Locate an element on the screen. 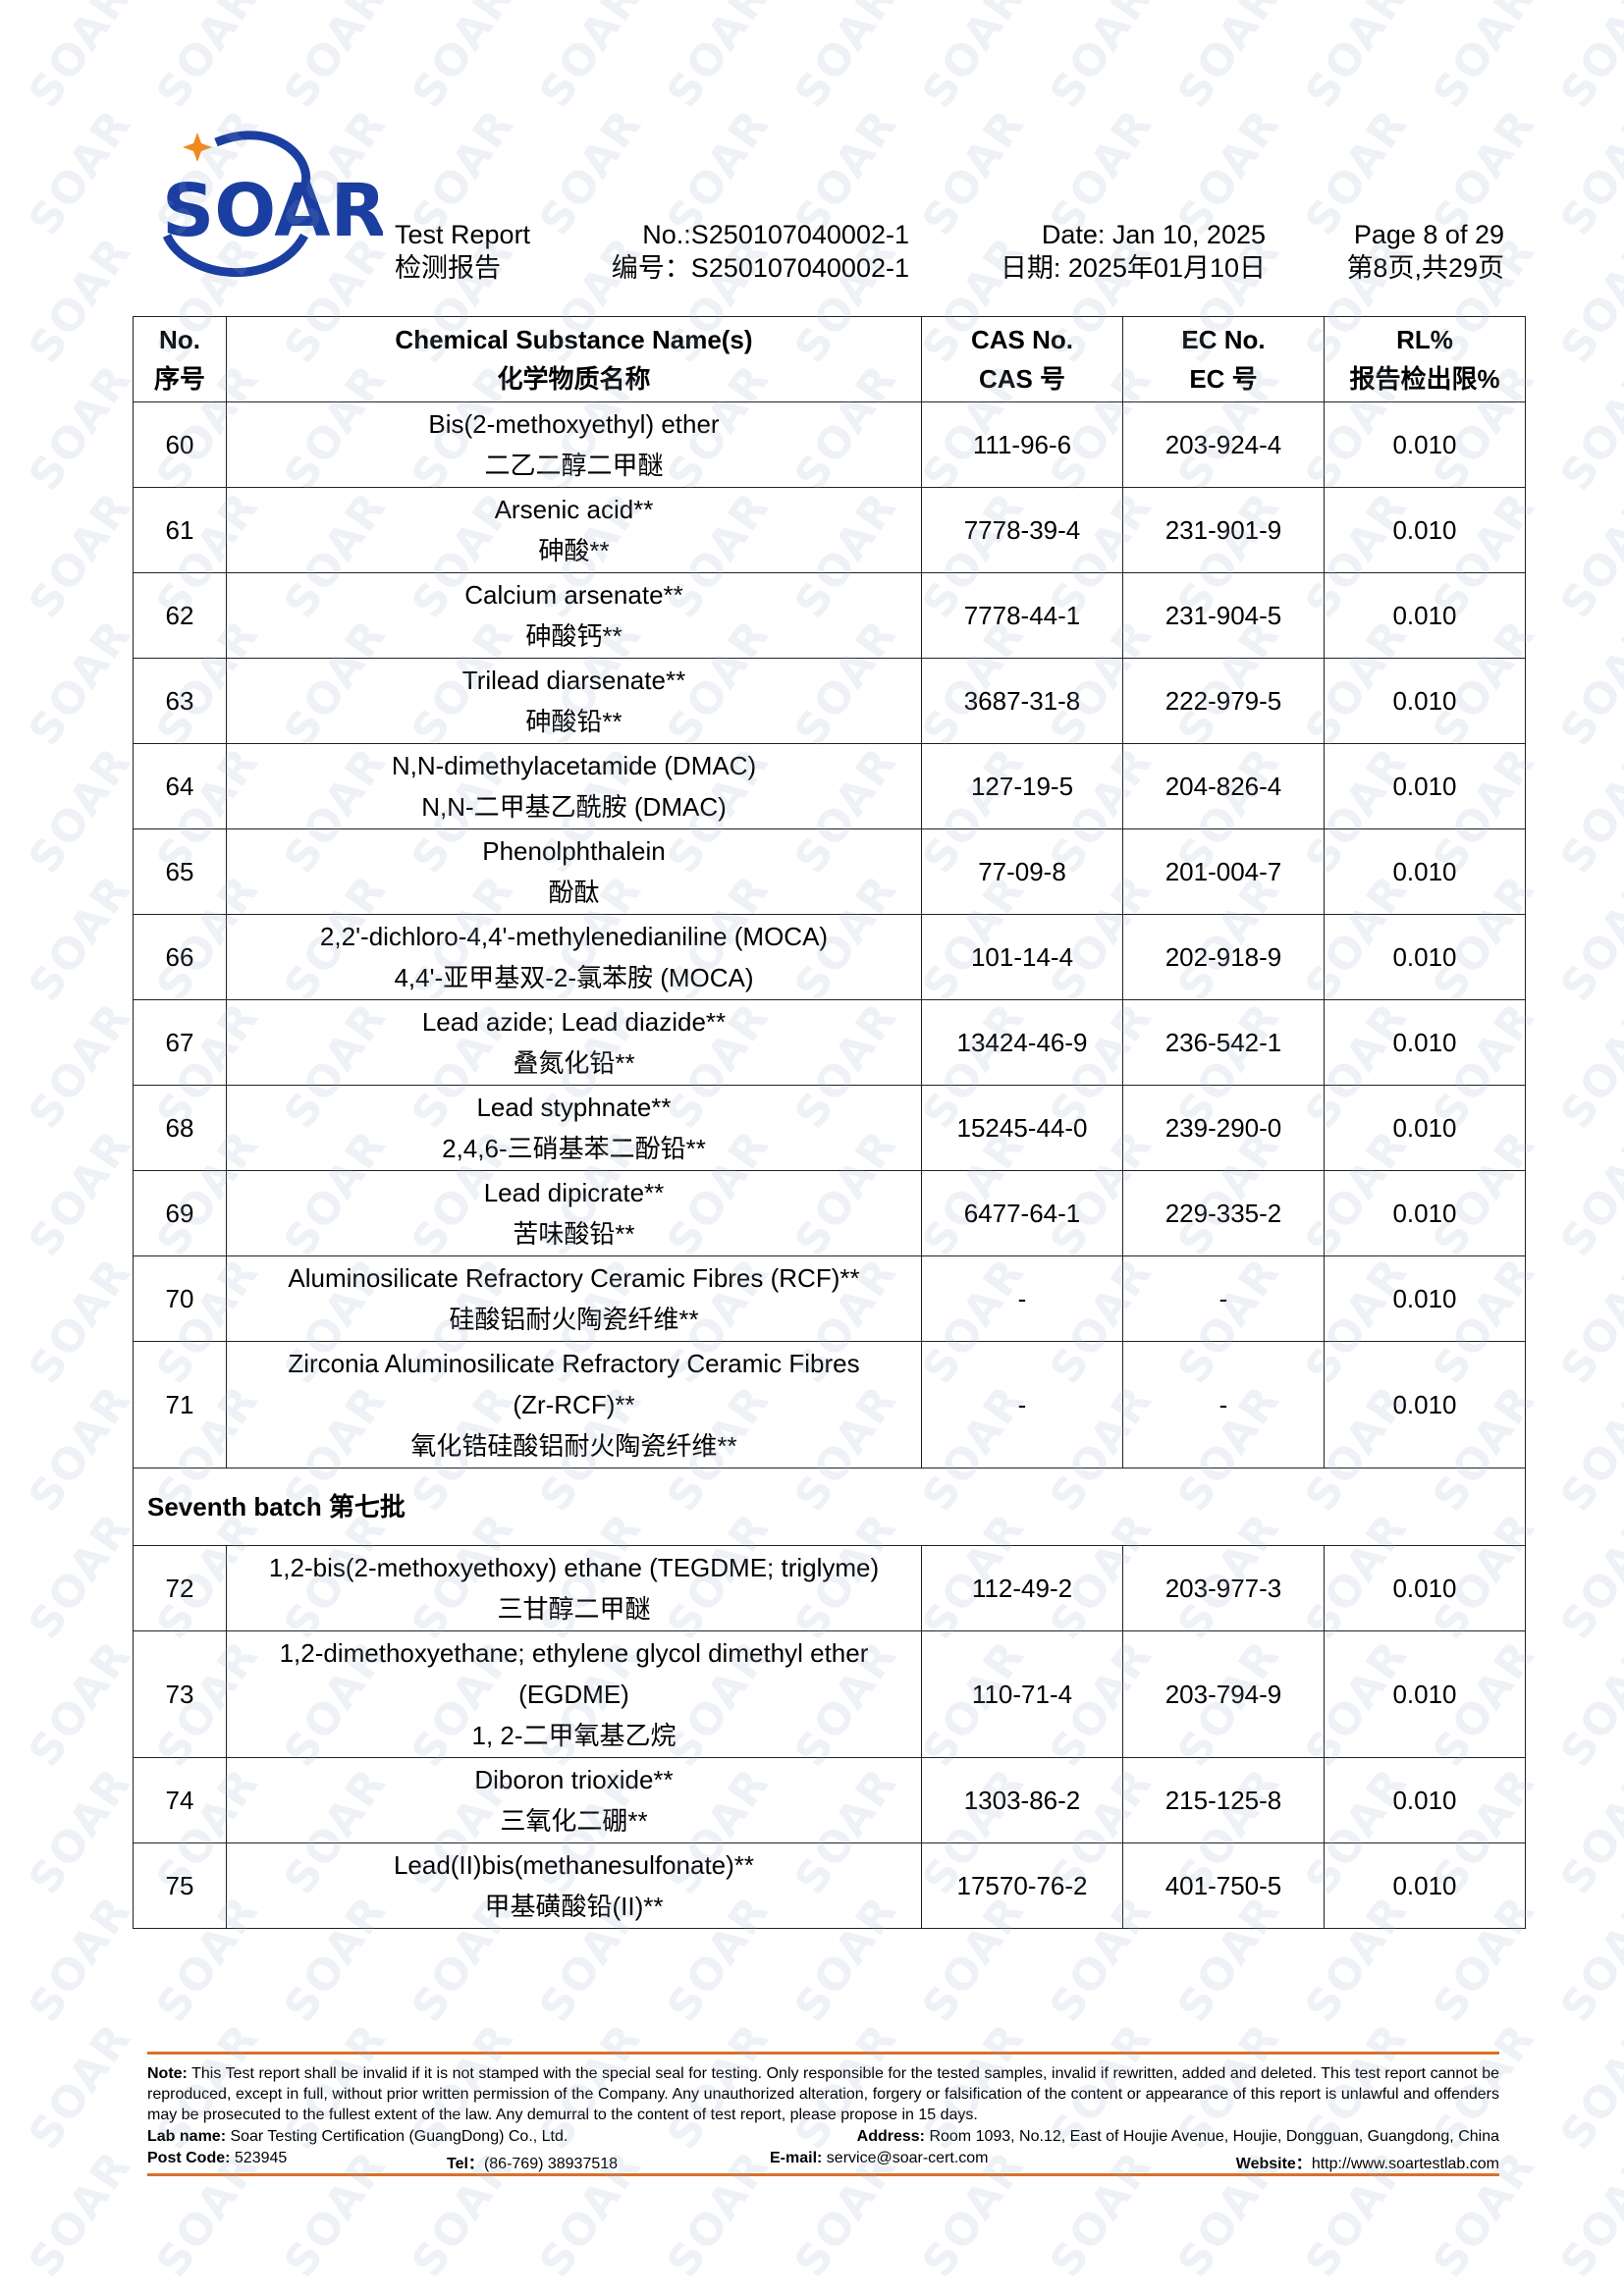  website-link: http://www.soartestlab.com is located at coordinates (1405, 2164).